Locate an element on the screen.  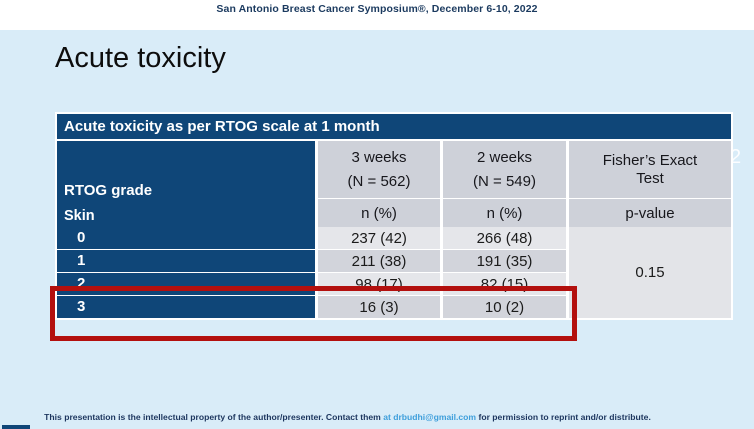
row-header-cell: RTOG grade Skin is located at coordinates (186, 184).